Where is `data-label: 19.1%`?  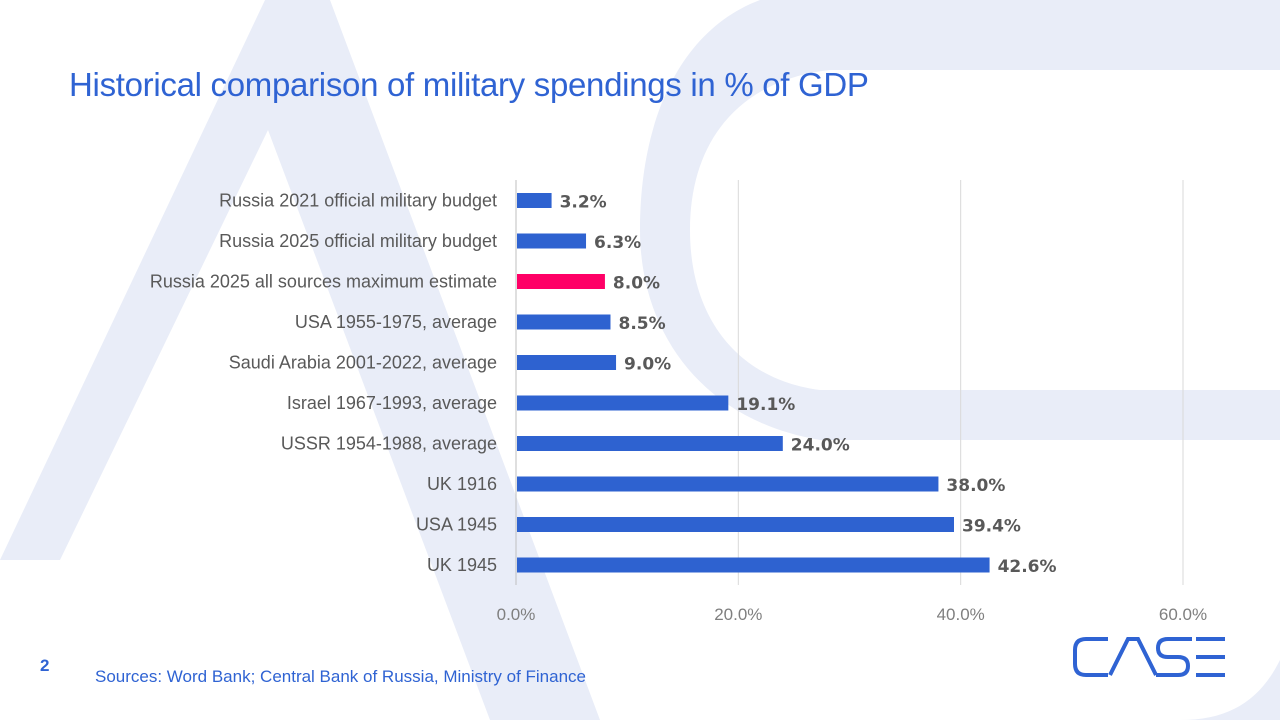
data-label: 19.1% is located at coordinates (765, 405).